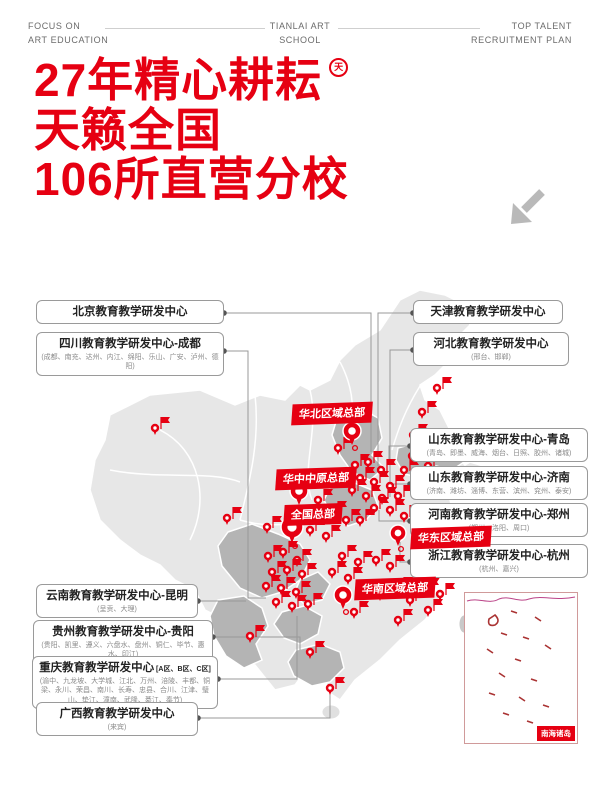 Image resolution: width=600 pixels, height=800 pixels. Describe the element at coordinates (395, 588) in the screenshot. I see `region-badge: 华南区域总部` at that location.